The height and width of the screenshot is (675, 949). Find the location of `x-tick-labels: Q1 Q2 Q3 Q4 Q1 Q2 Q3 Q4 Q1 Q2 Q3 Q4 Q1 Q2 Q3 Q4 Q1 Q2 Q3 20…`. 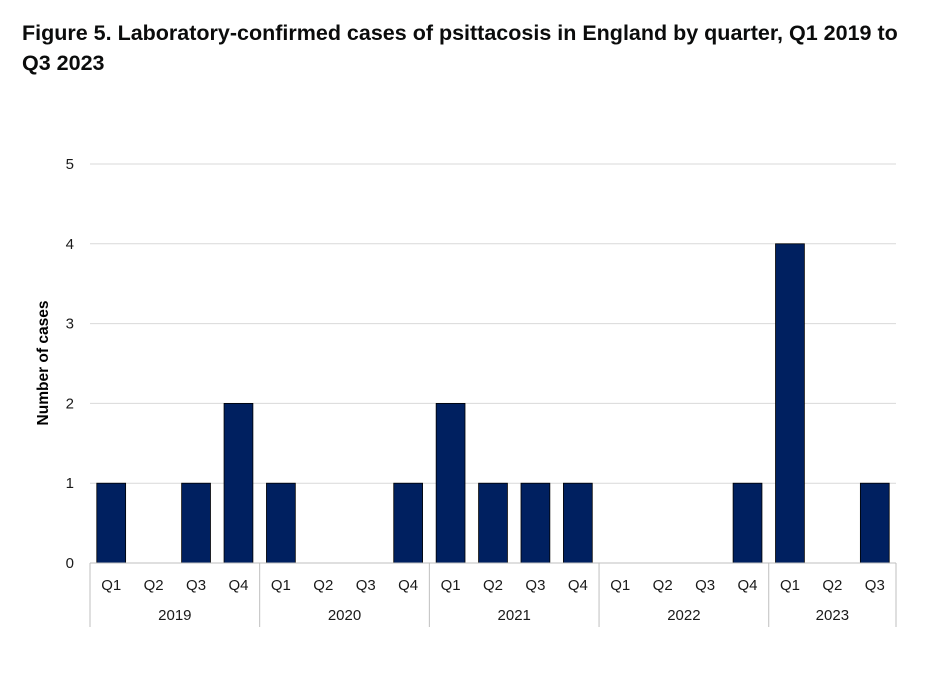

x-tick-labels: Q1 Q2 Q3 Q4 Q1 Q2 Q3 Q4 Q1 Q2 Q3 Q4 Q1 Q2 Q3 Q4 Q1 Q2 Q3 20… is located at coordinates (493, 600).